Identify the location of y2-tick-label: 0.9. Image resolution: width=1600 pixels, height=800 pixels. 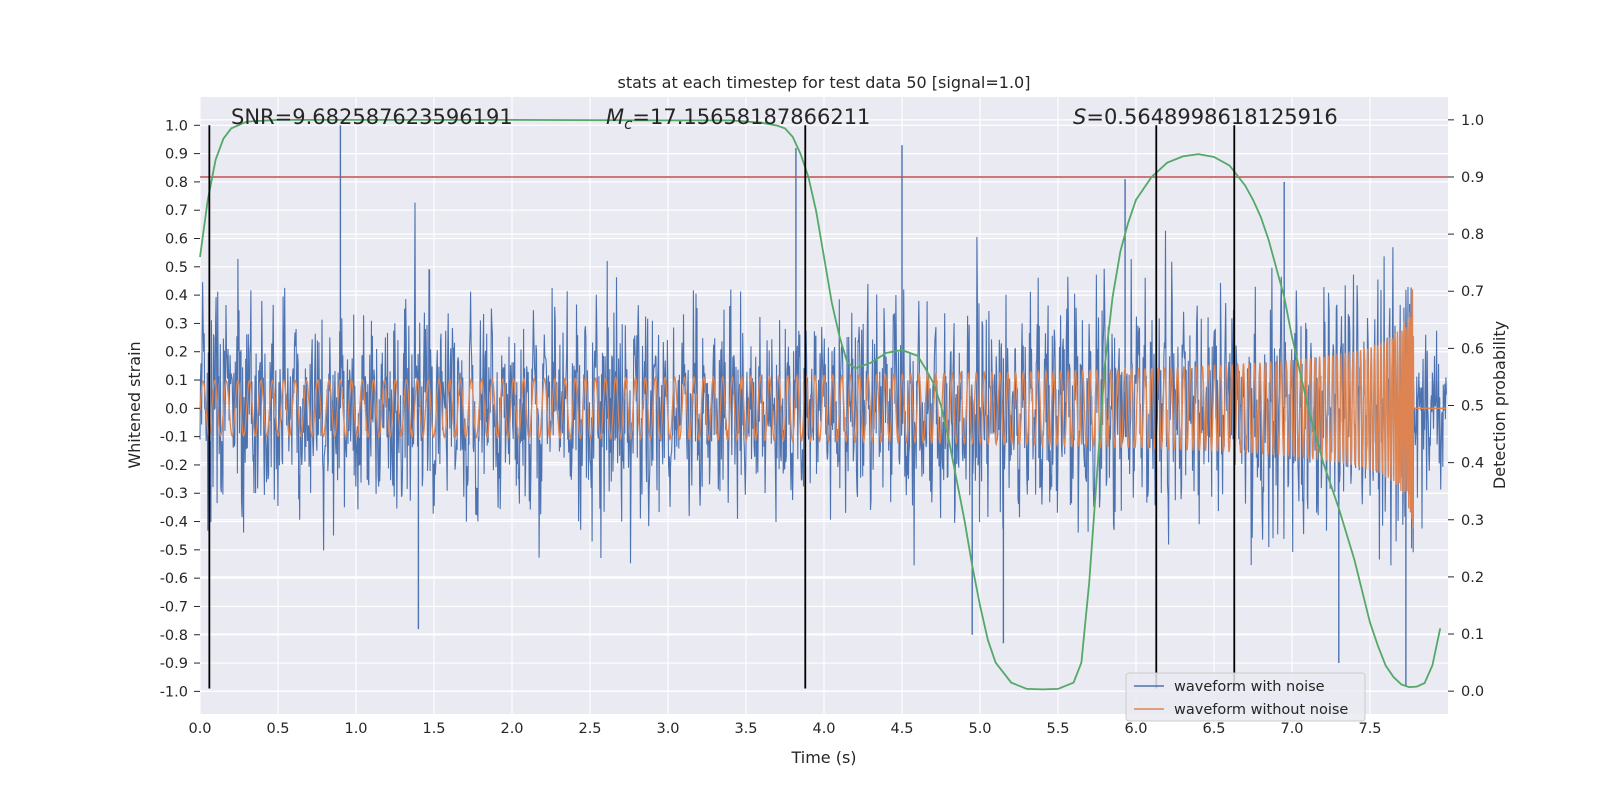
(1472, 178).